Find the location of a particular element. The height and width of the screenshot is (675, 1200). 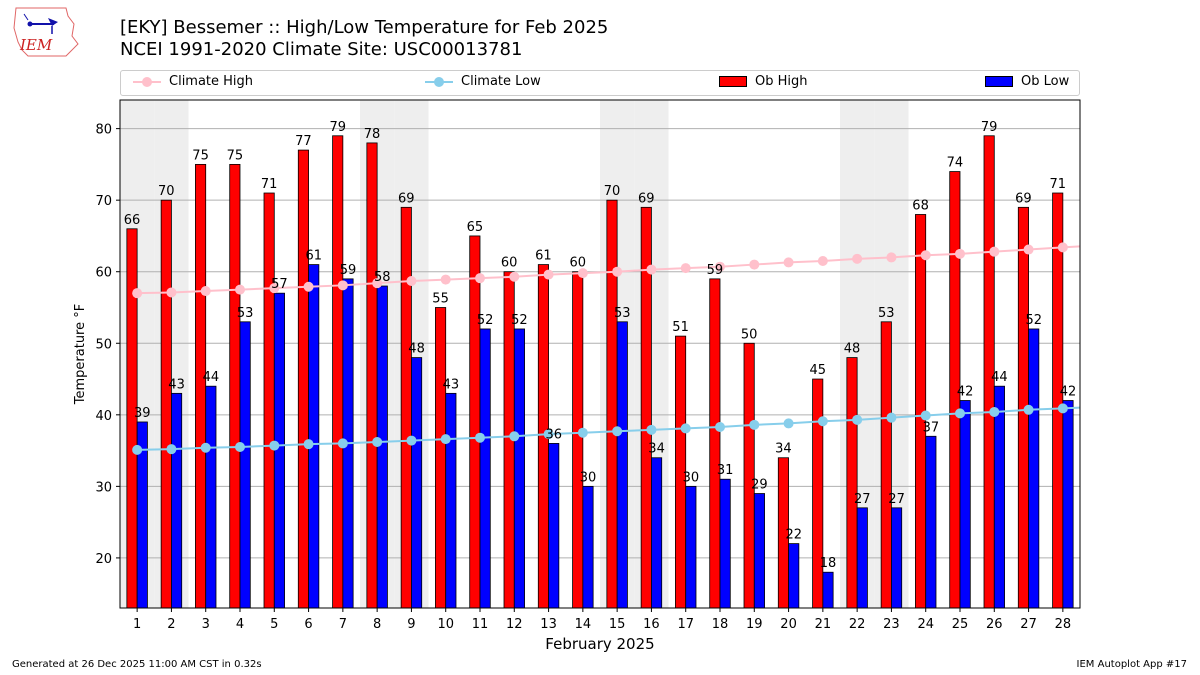

ob-high-label: 68 is located at coordinates (920, 205).